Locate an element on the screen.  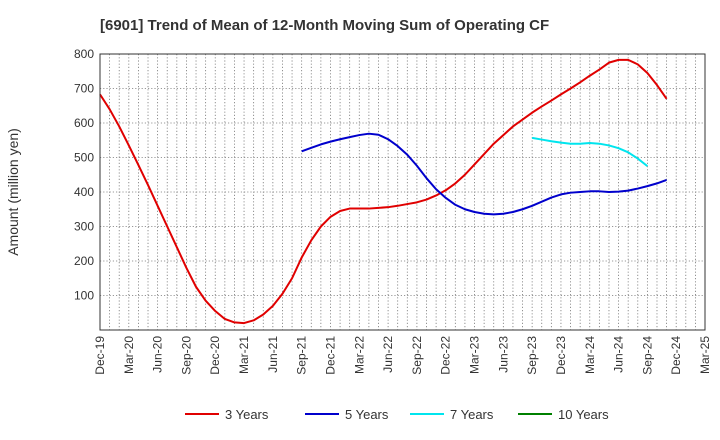
y-tick-label: 800 is located at coordinates (84, 54).